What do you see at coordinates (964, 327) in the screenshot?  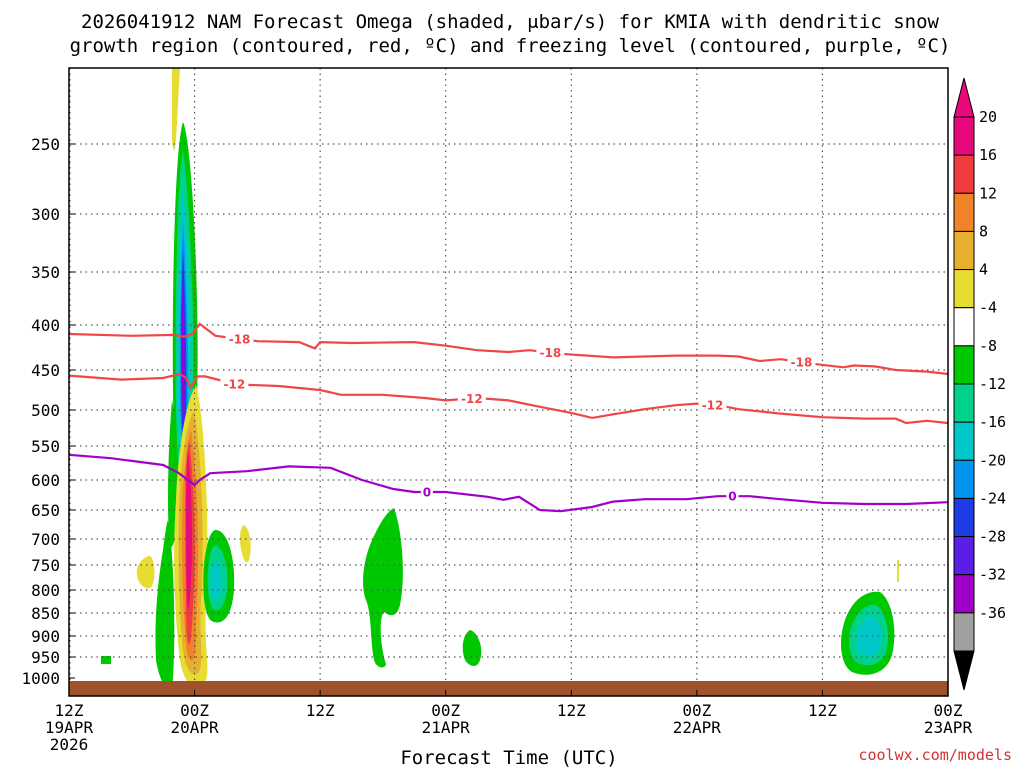 I see `colorbar-bin-m4` at bounding box center [964, 327].